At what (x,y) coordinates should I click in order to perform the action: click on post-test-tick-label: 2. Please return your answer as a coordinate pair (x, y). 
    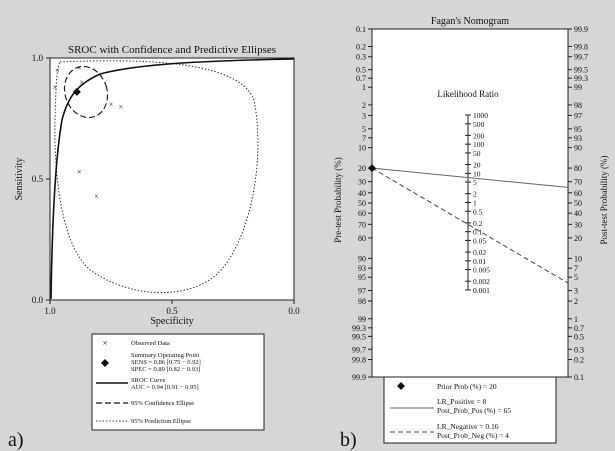
    Looking at the image, I should click on (576, 301).